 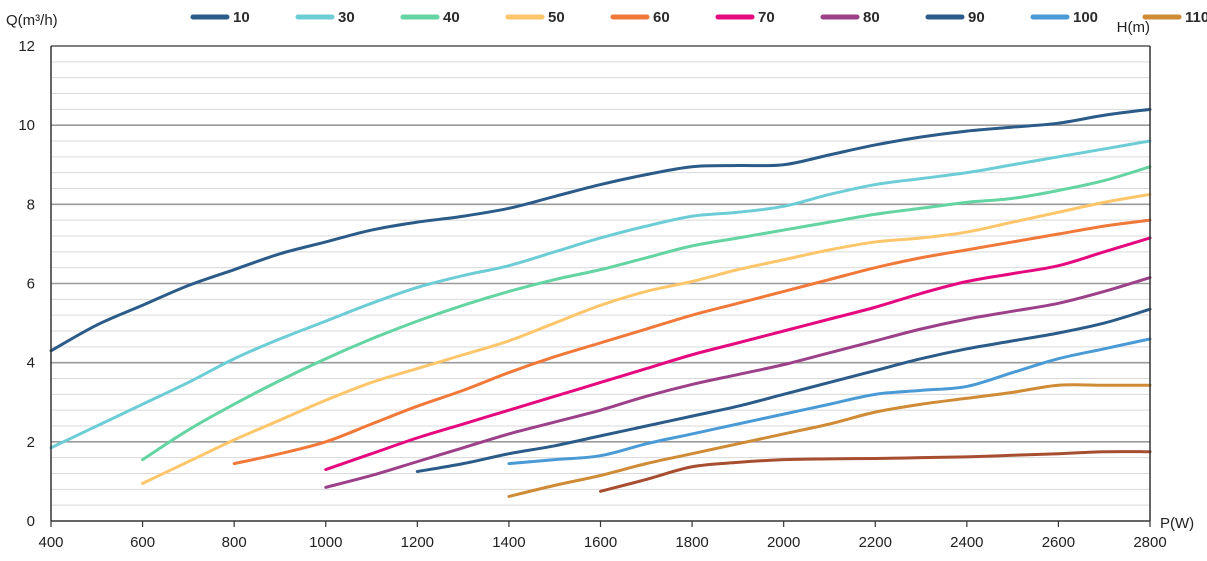 I want to click on y-axis-label: Q(m³/h), so click(x=32, y=20).